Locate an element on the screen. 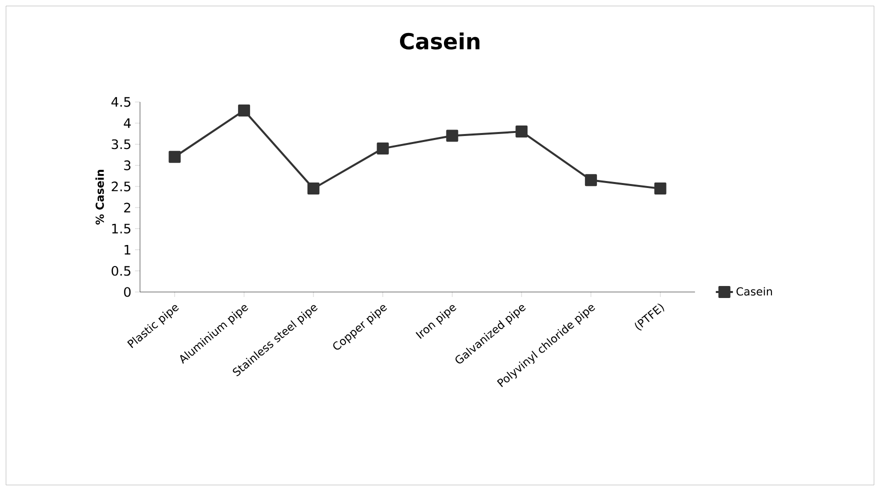  y-tick-label: 3 is located at coordinates (127, 165).